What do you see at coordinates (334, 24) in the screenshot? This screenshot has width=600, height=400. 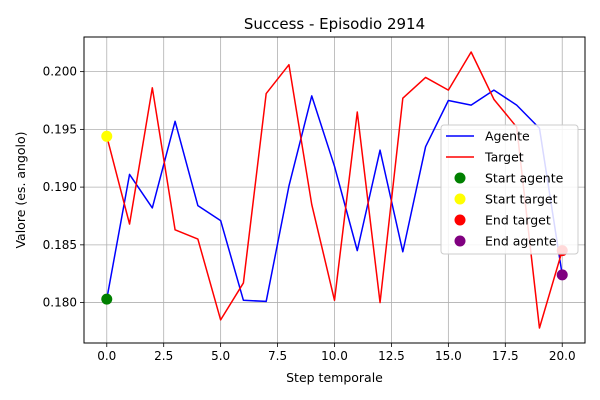 I see `chart-title: Success - Episodio 2914` at bounding box center [334, 24].